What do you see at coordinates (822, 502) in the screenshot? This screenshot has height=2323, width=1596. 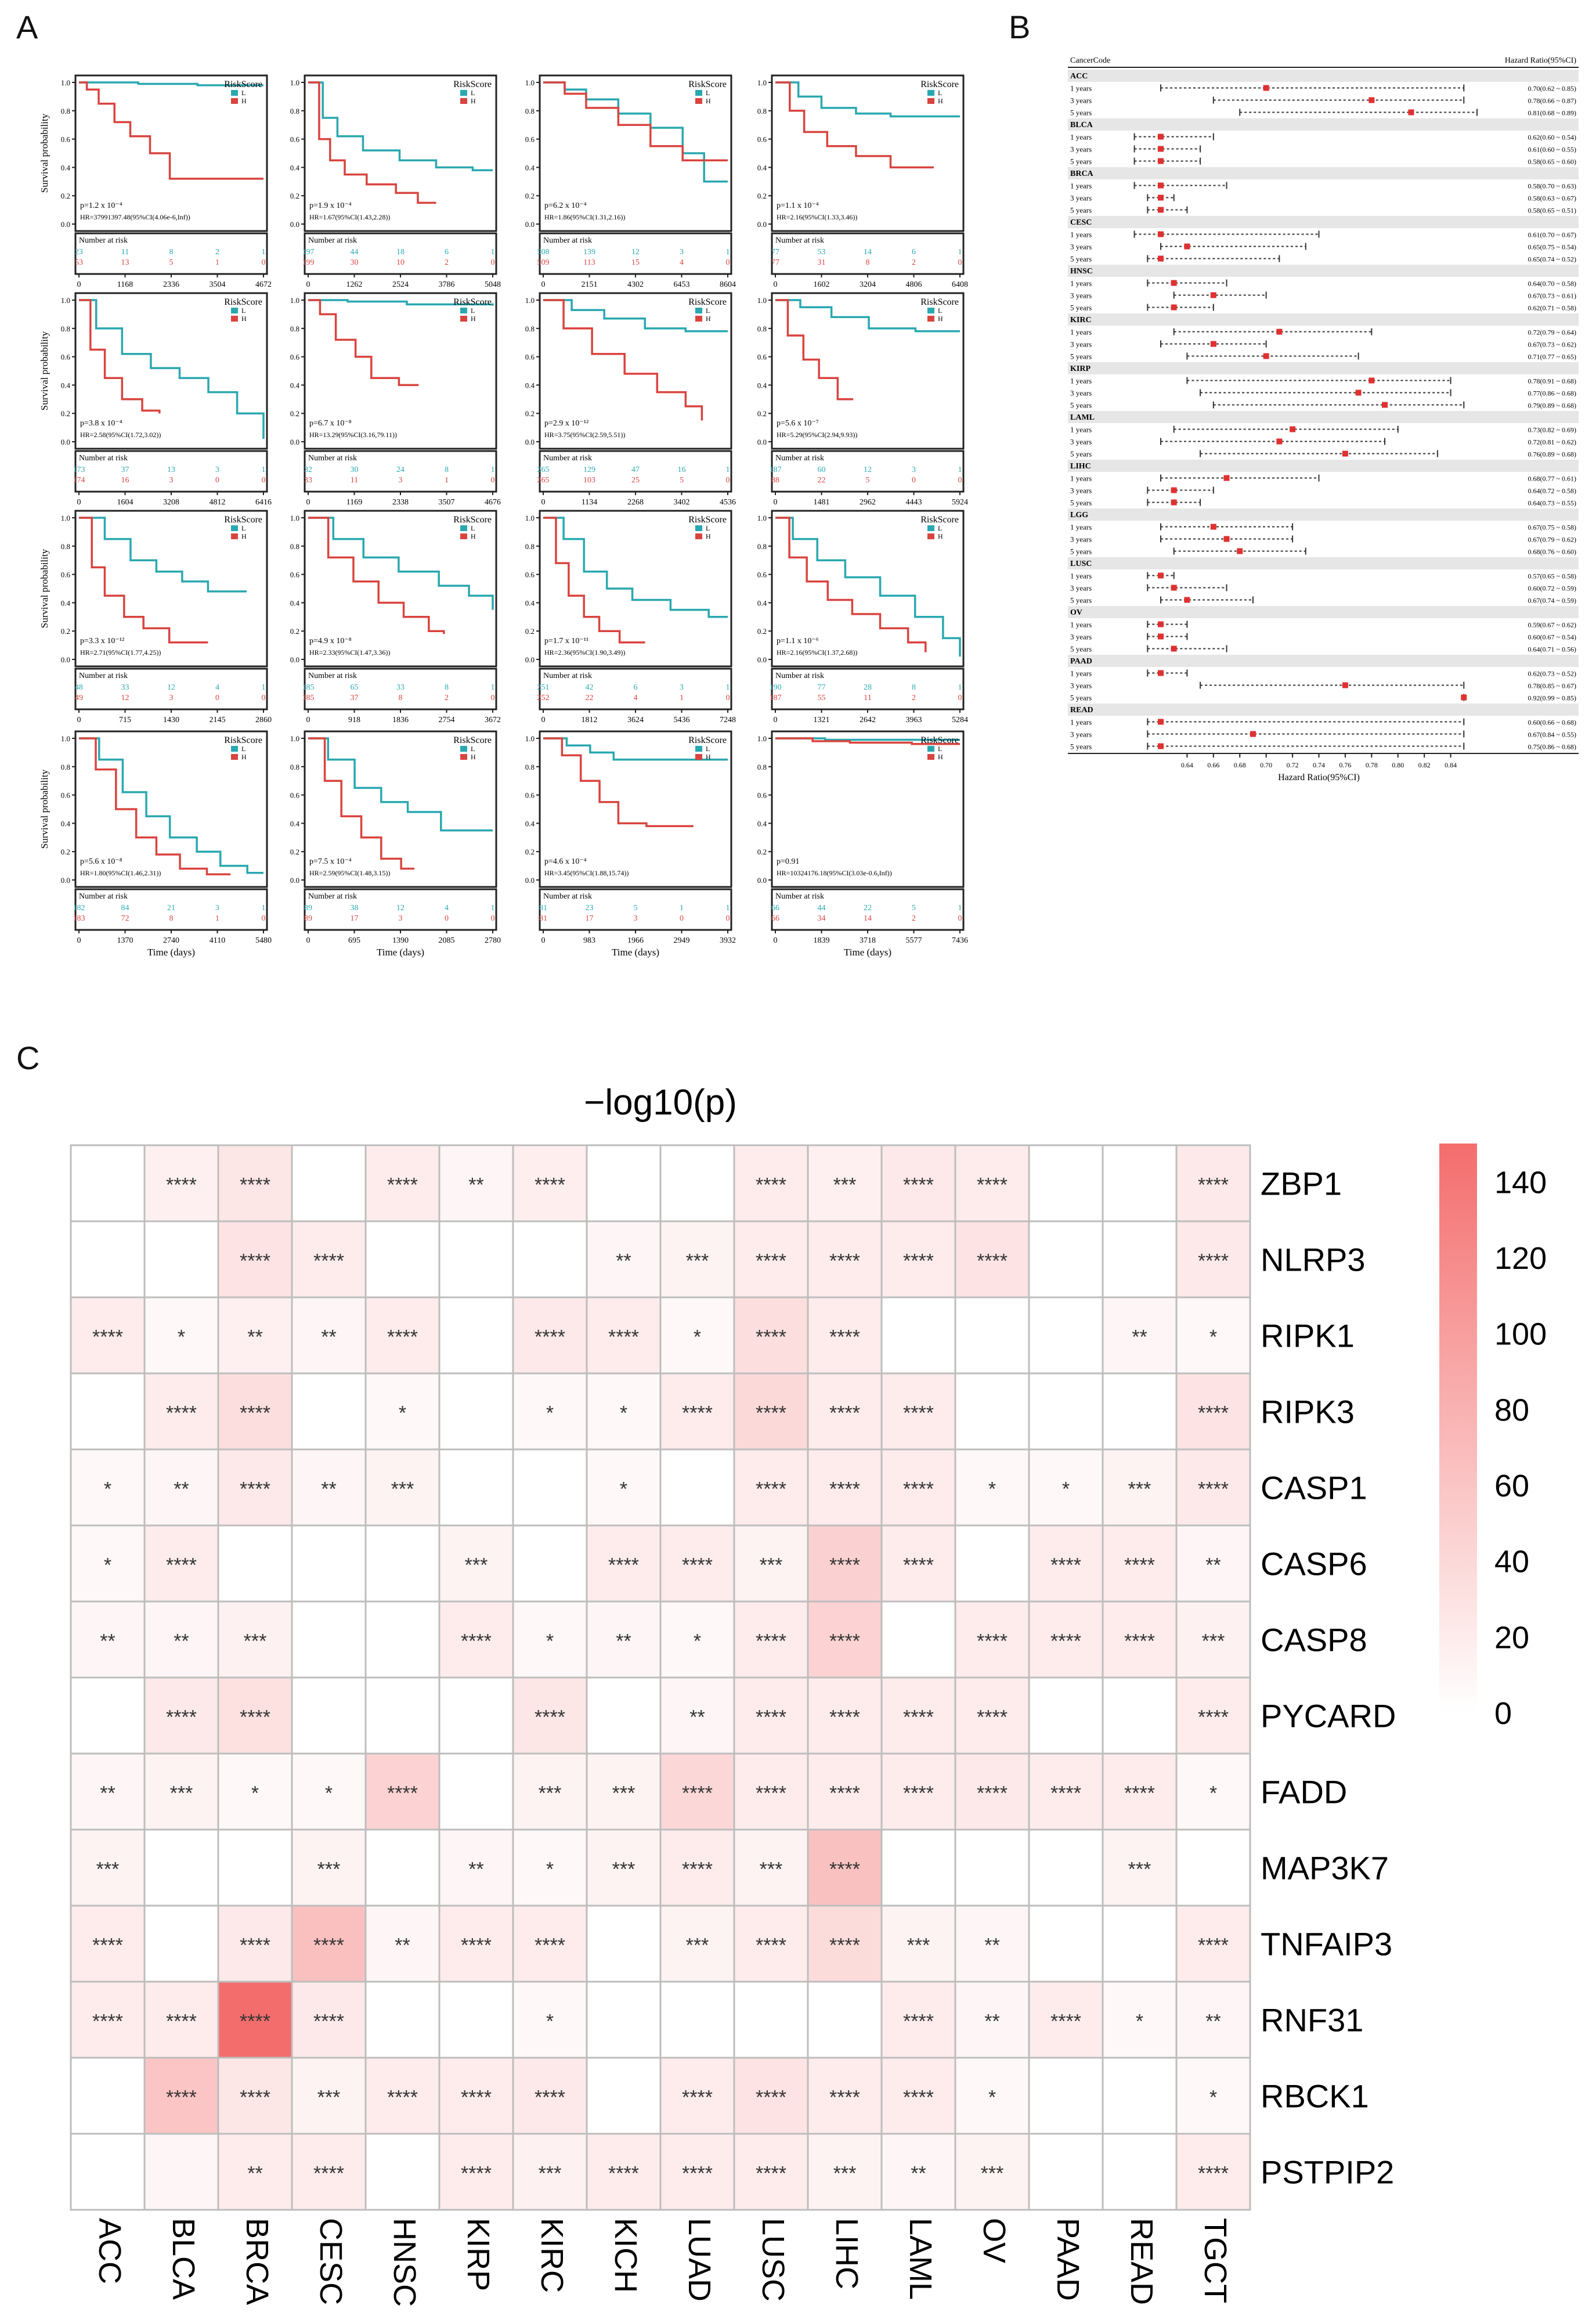 I see `x-tick-label: 1481` at bounding box center [822, 502].